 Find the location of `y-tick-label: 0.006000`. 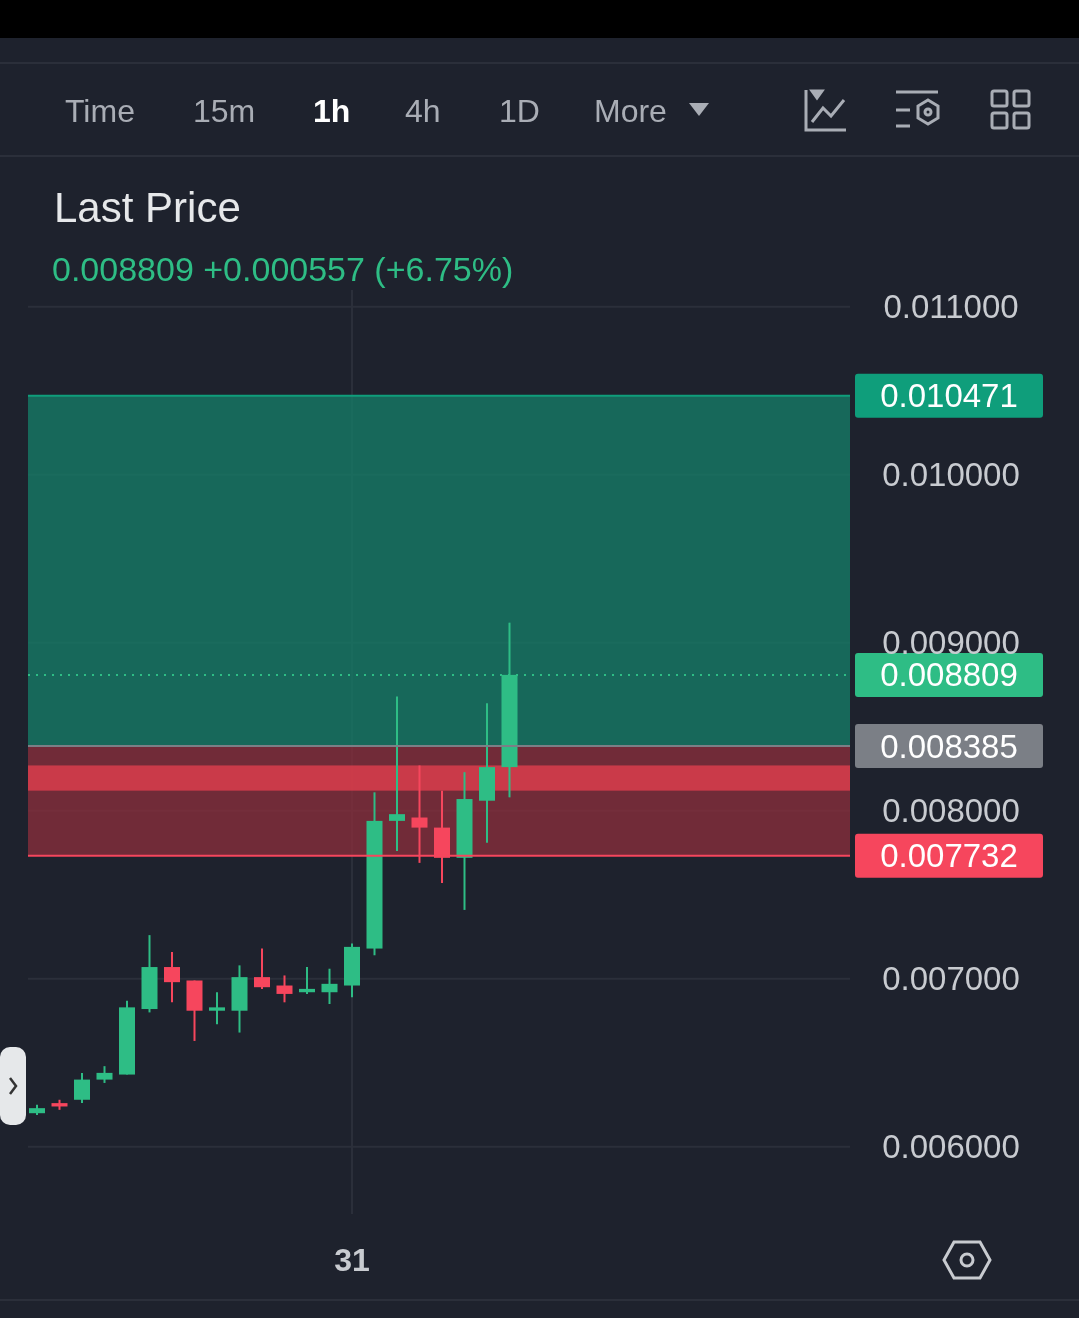

y-tick-label: 0.006000 is located at coordinates (951, 1147).